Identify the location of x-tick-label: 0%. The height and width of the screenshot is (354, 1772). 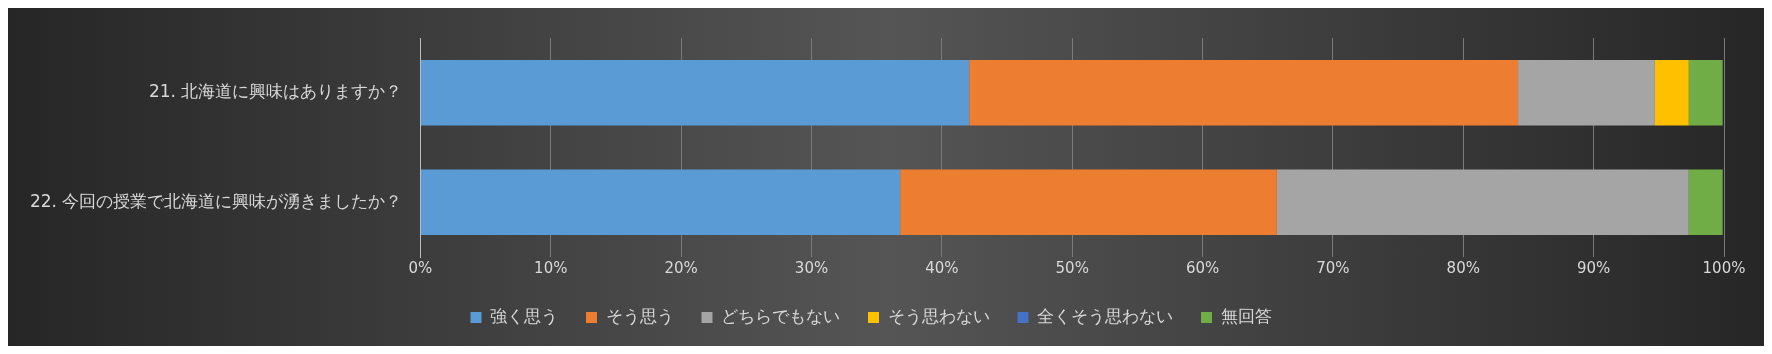
(420, 267).